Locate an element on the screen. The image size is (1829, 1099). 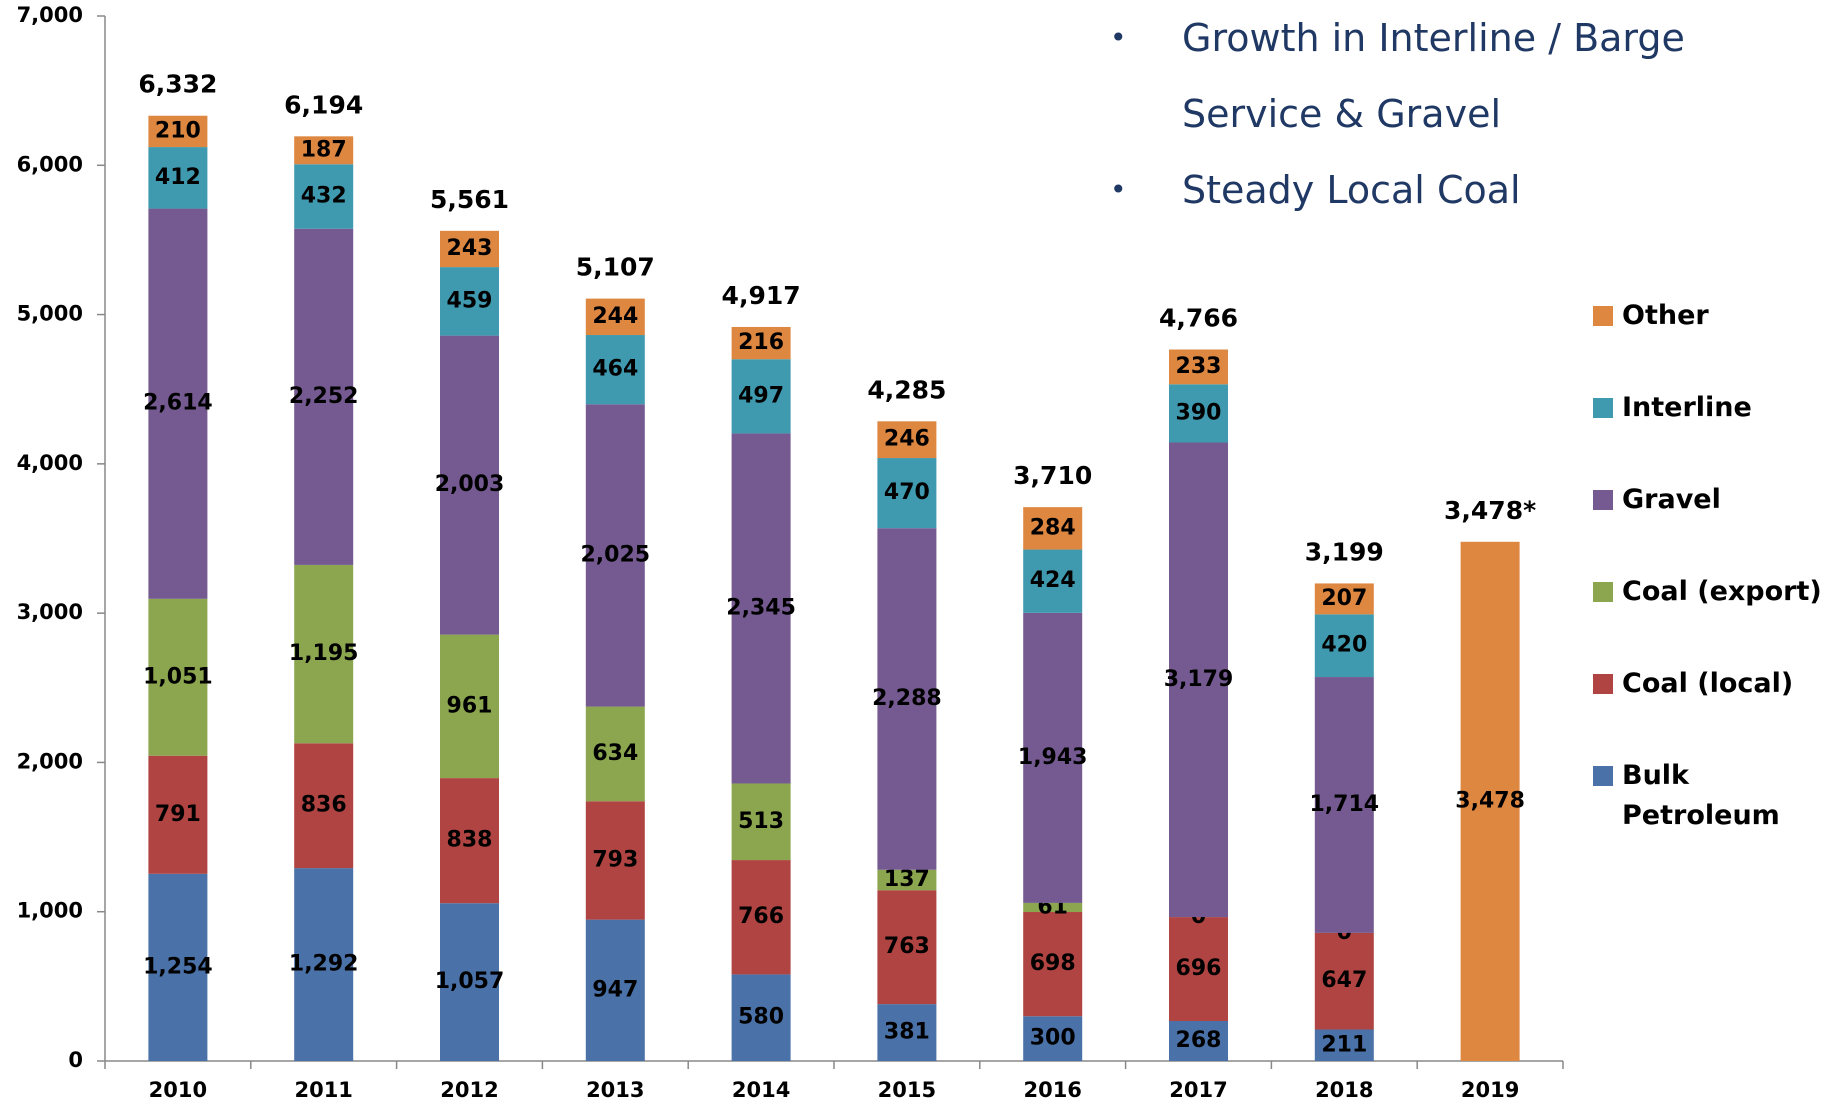
value-label: 300 is located at coordinates (1053, 1038).